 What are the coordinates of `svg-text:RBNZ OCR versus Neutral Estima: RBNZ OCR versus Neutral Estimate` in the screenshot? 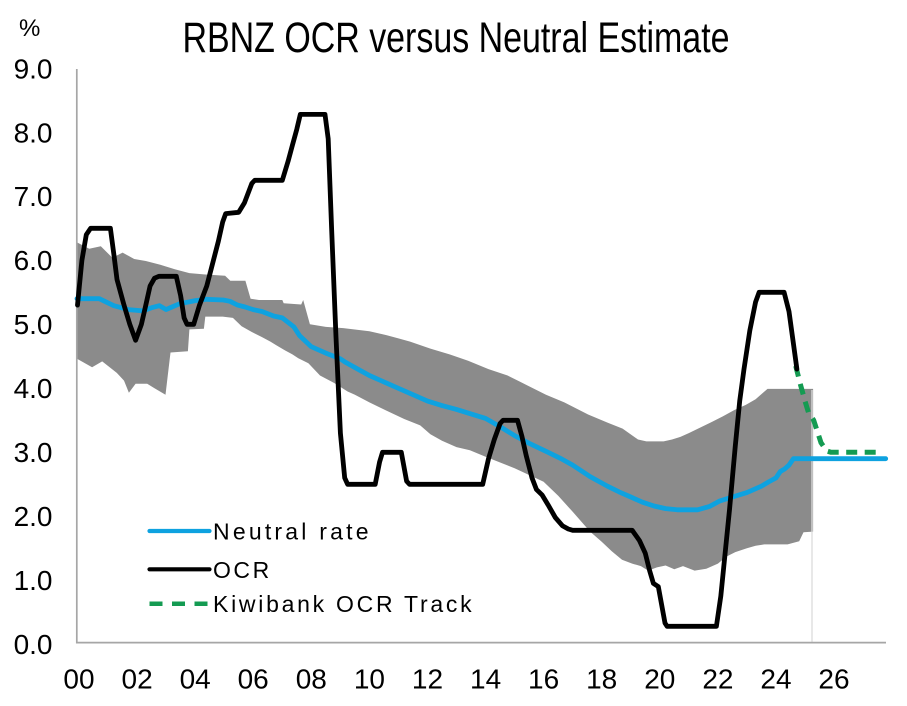 It's located at (456, 38).